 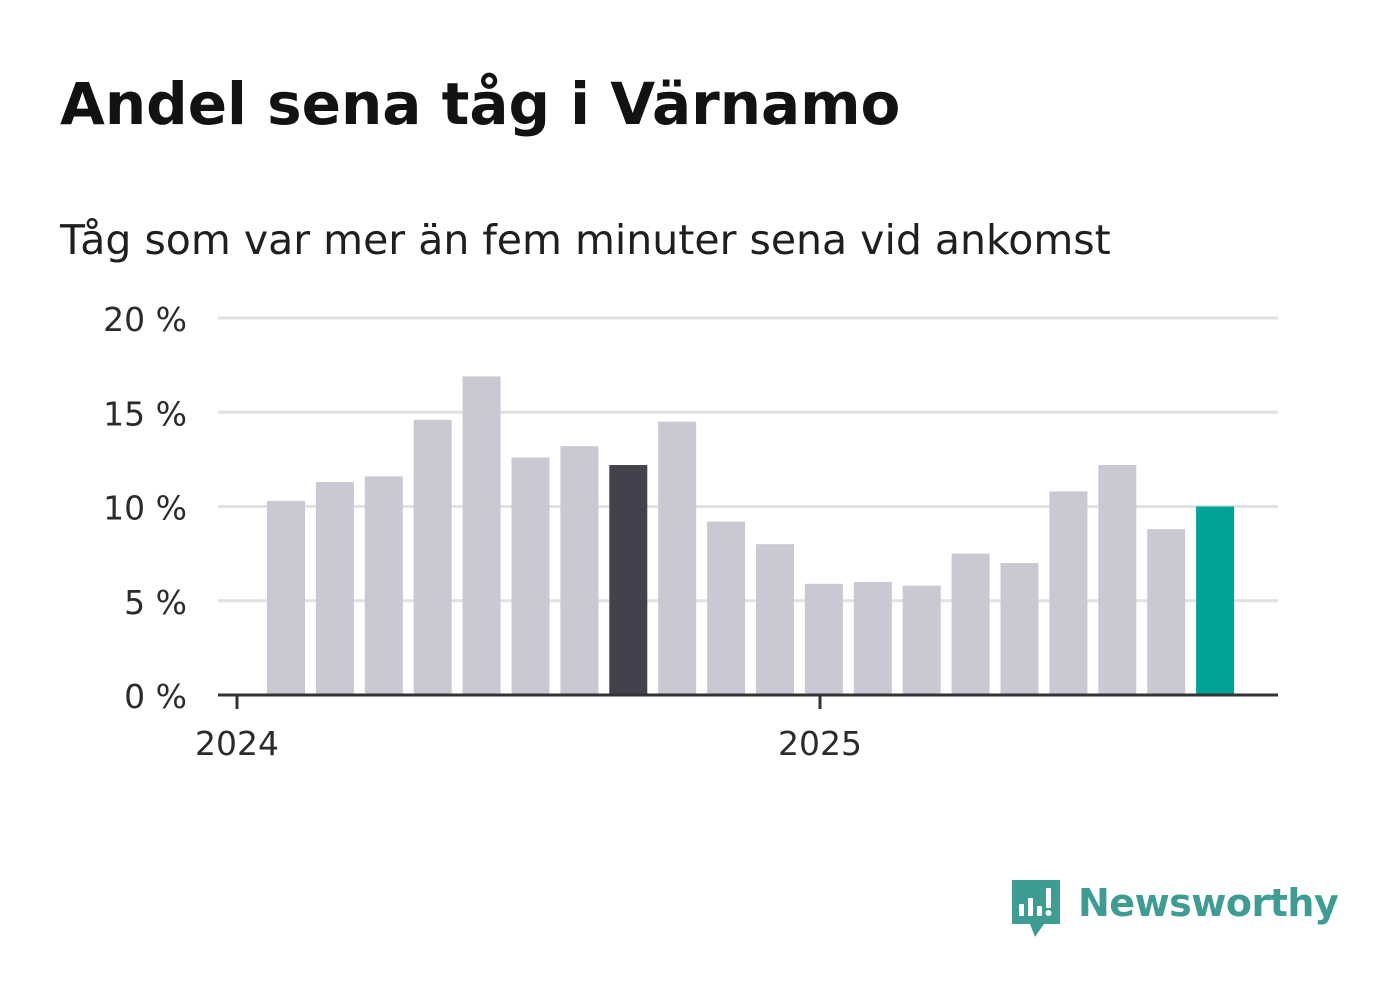 What do you see at coordinates (145, 413) in the screenshot?
I see `y-tick-label: 15 %` at bounding box center [145, 413].